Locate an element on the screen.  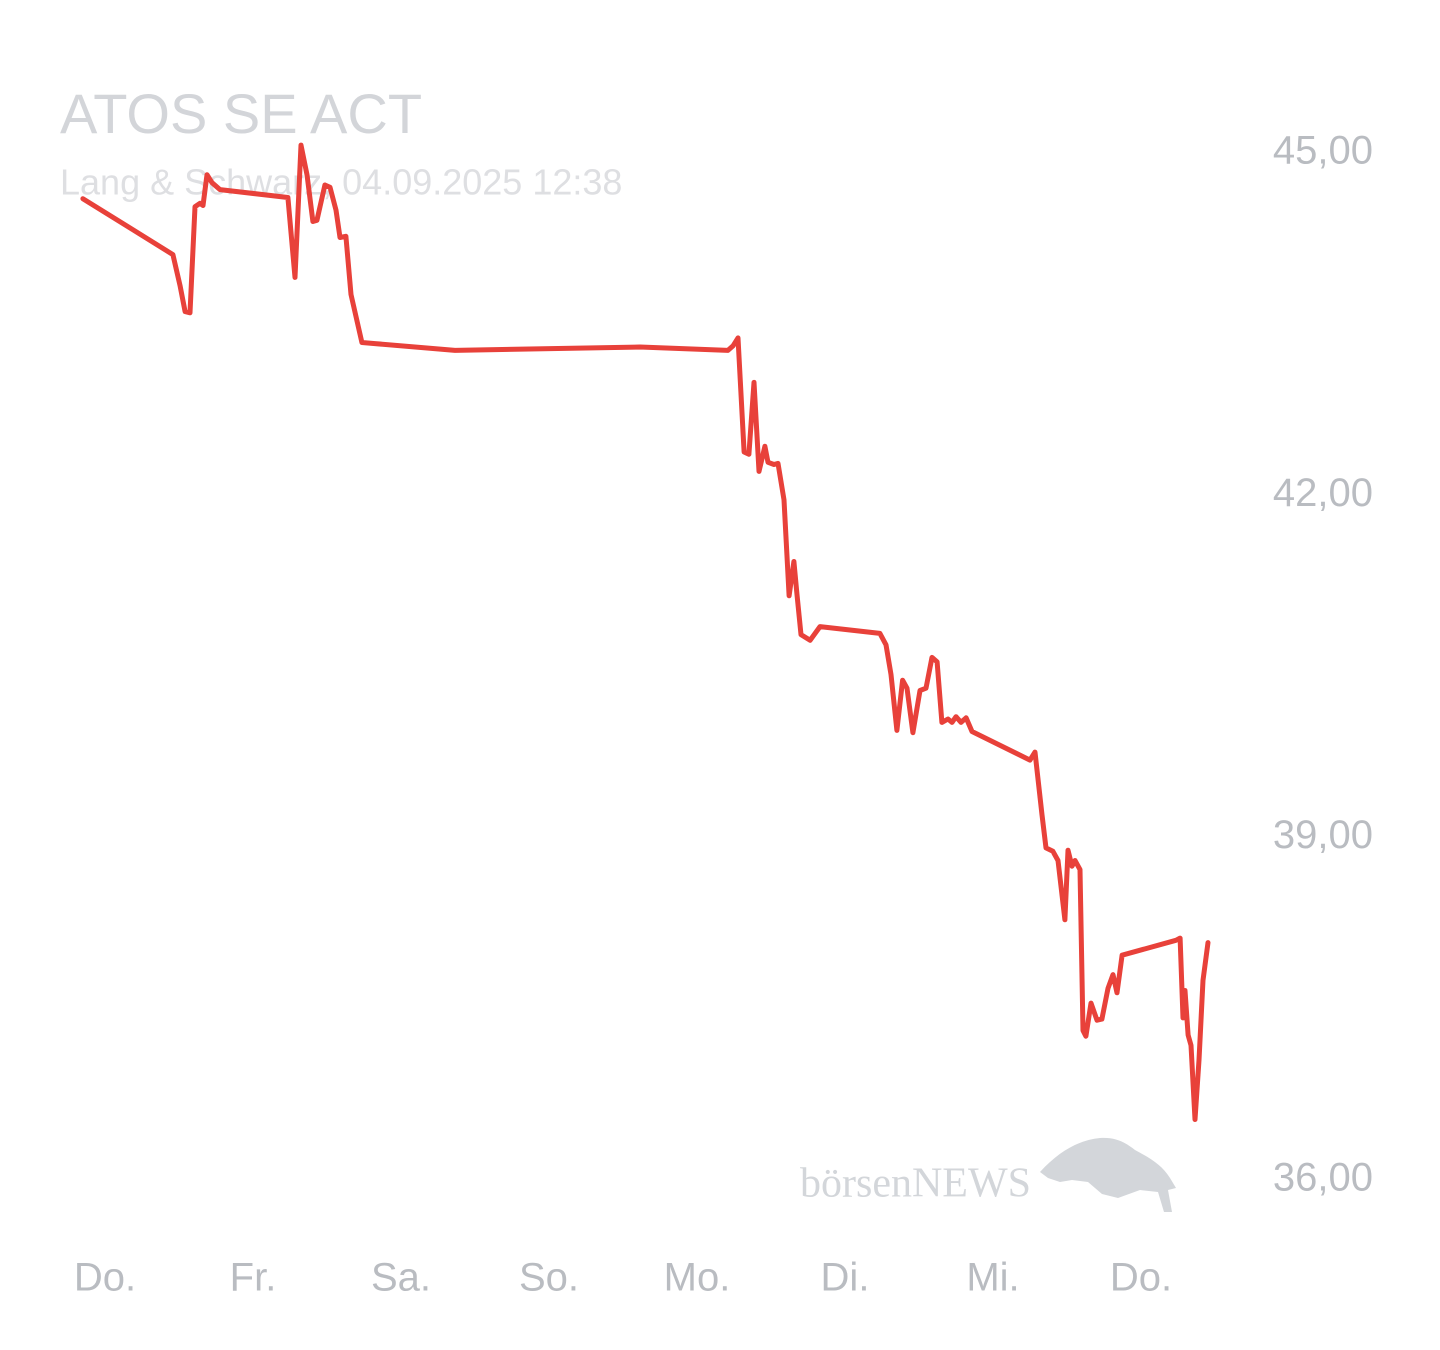
y-tick-label: 39,00 is located at coordinates (1323, 835).